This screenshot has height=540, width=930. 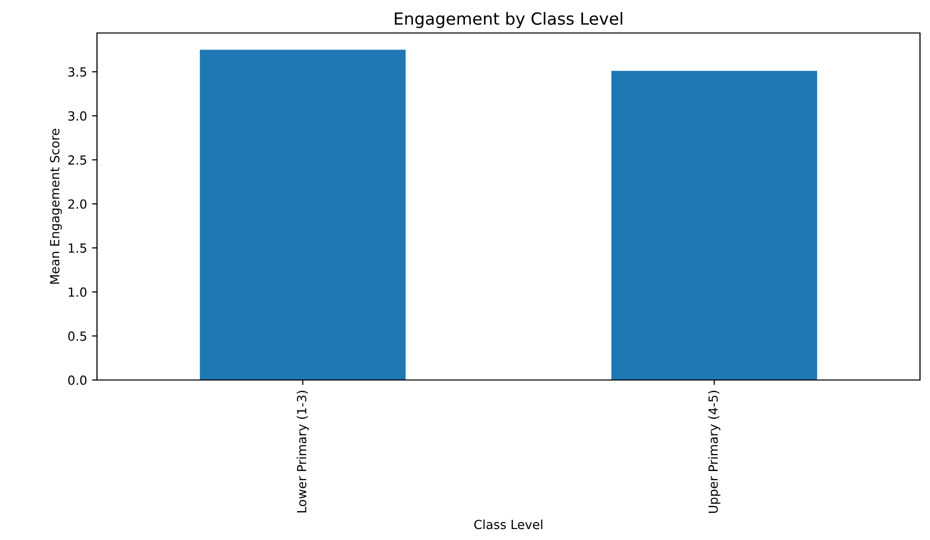 What do you see at coordinates (302, 451) in the screenshot?
I see `x-tick-label: Lower Primary (1-3)` at bounding box center [302, 451].